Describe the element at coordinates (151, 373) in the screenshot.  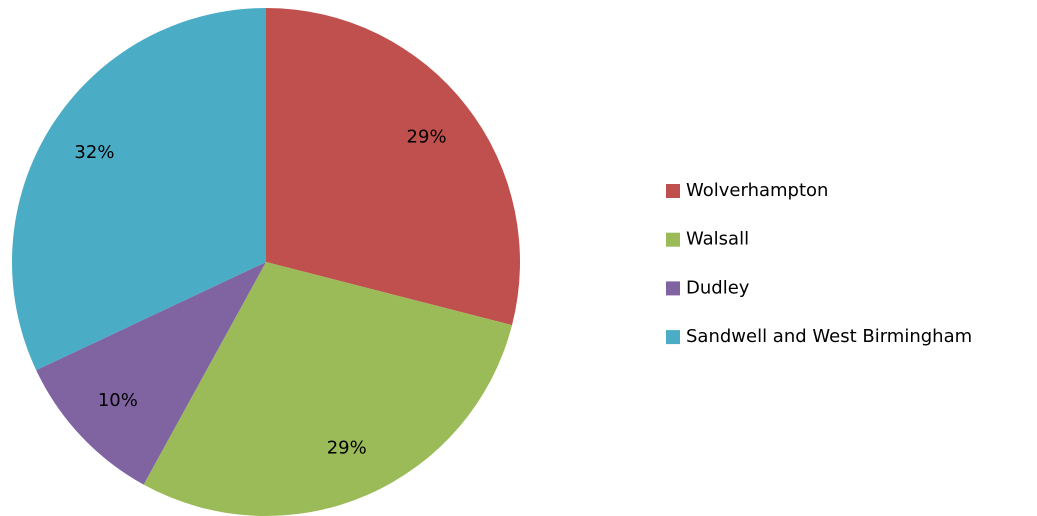
I see `pie-slice` at that location.